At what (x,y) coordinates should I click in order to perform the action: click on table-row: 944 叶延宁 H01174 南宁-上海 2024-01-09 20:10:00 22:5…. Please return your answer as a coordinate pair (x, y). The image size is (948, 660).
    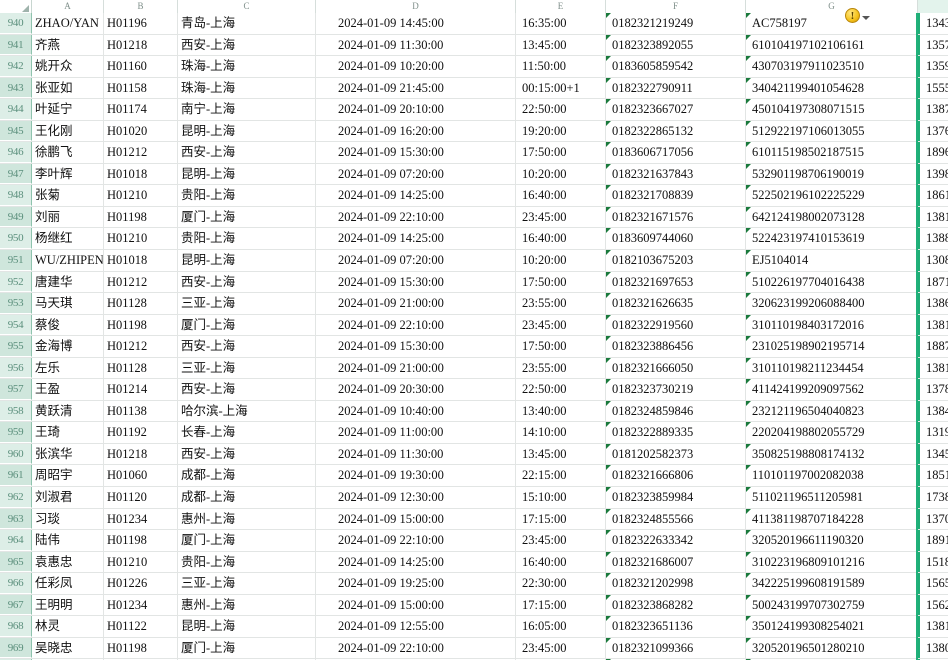
    Looking at the image, I should click on (474, 110).